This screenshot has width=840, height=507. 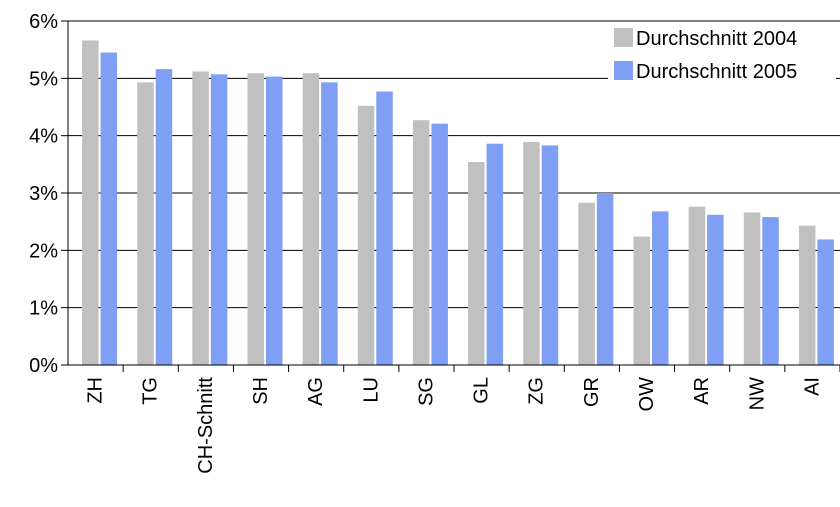 What do you see at coordinates (716, 72) in the screenshot?
I see `legend-label: Durchschnitt 2005` at bounding box center [716, 72].